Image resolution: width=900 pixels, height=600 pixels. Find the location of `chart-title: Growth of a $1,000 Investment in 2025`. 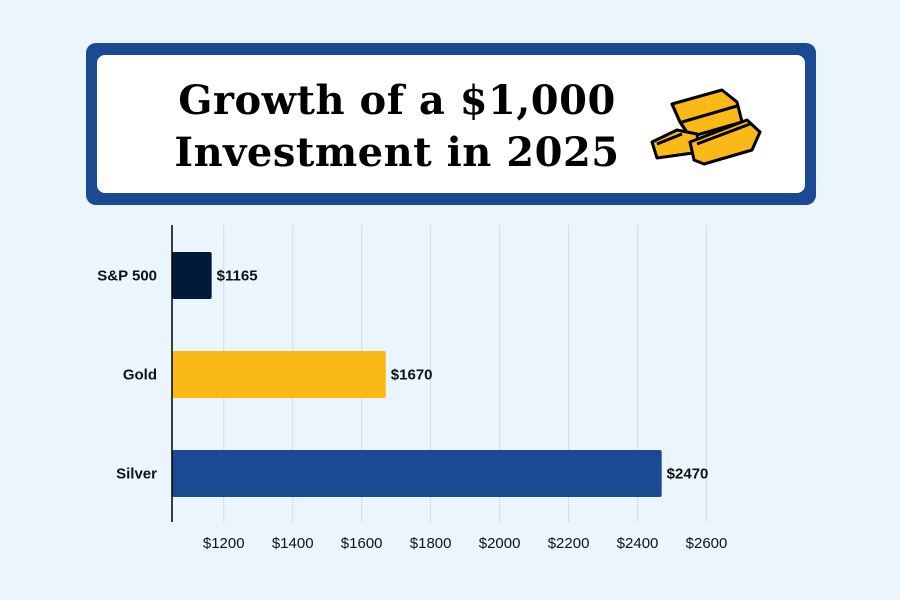

chart-title: Growth of a $1,000 Investment in 2025 is located at coordinates (397, 126).